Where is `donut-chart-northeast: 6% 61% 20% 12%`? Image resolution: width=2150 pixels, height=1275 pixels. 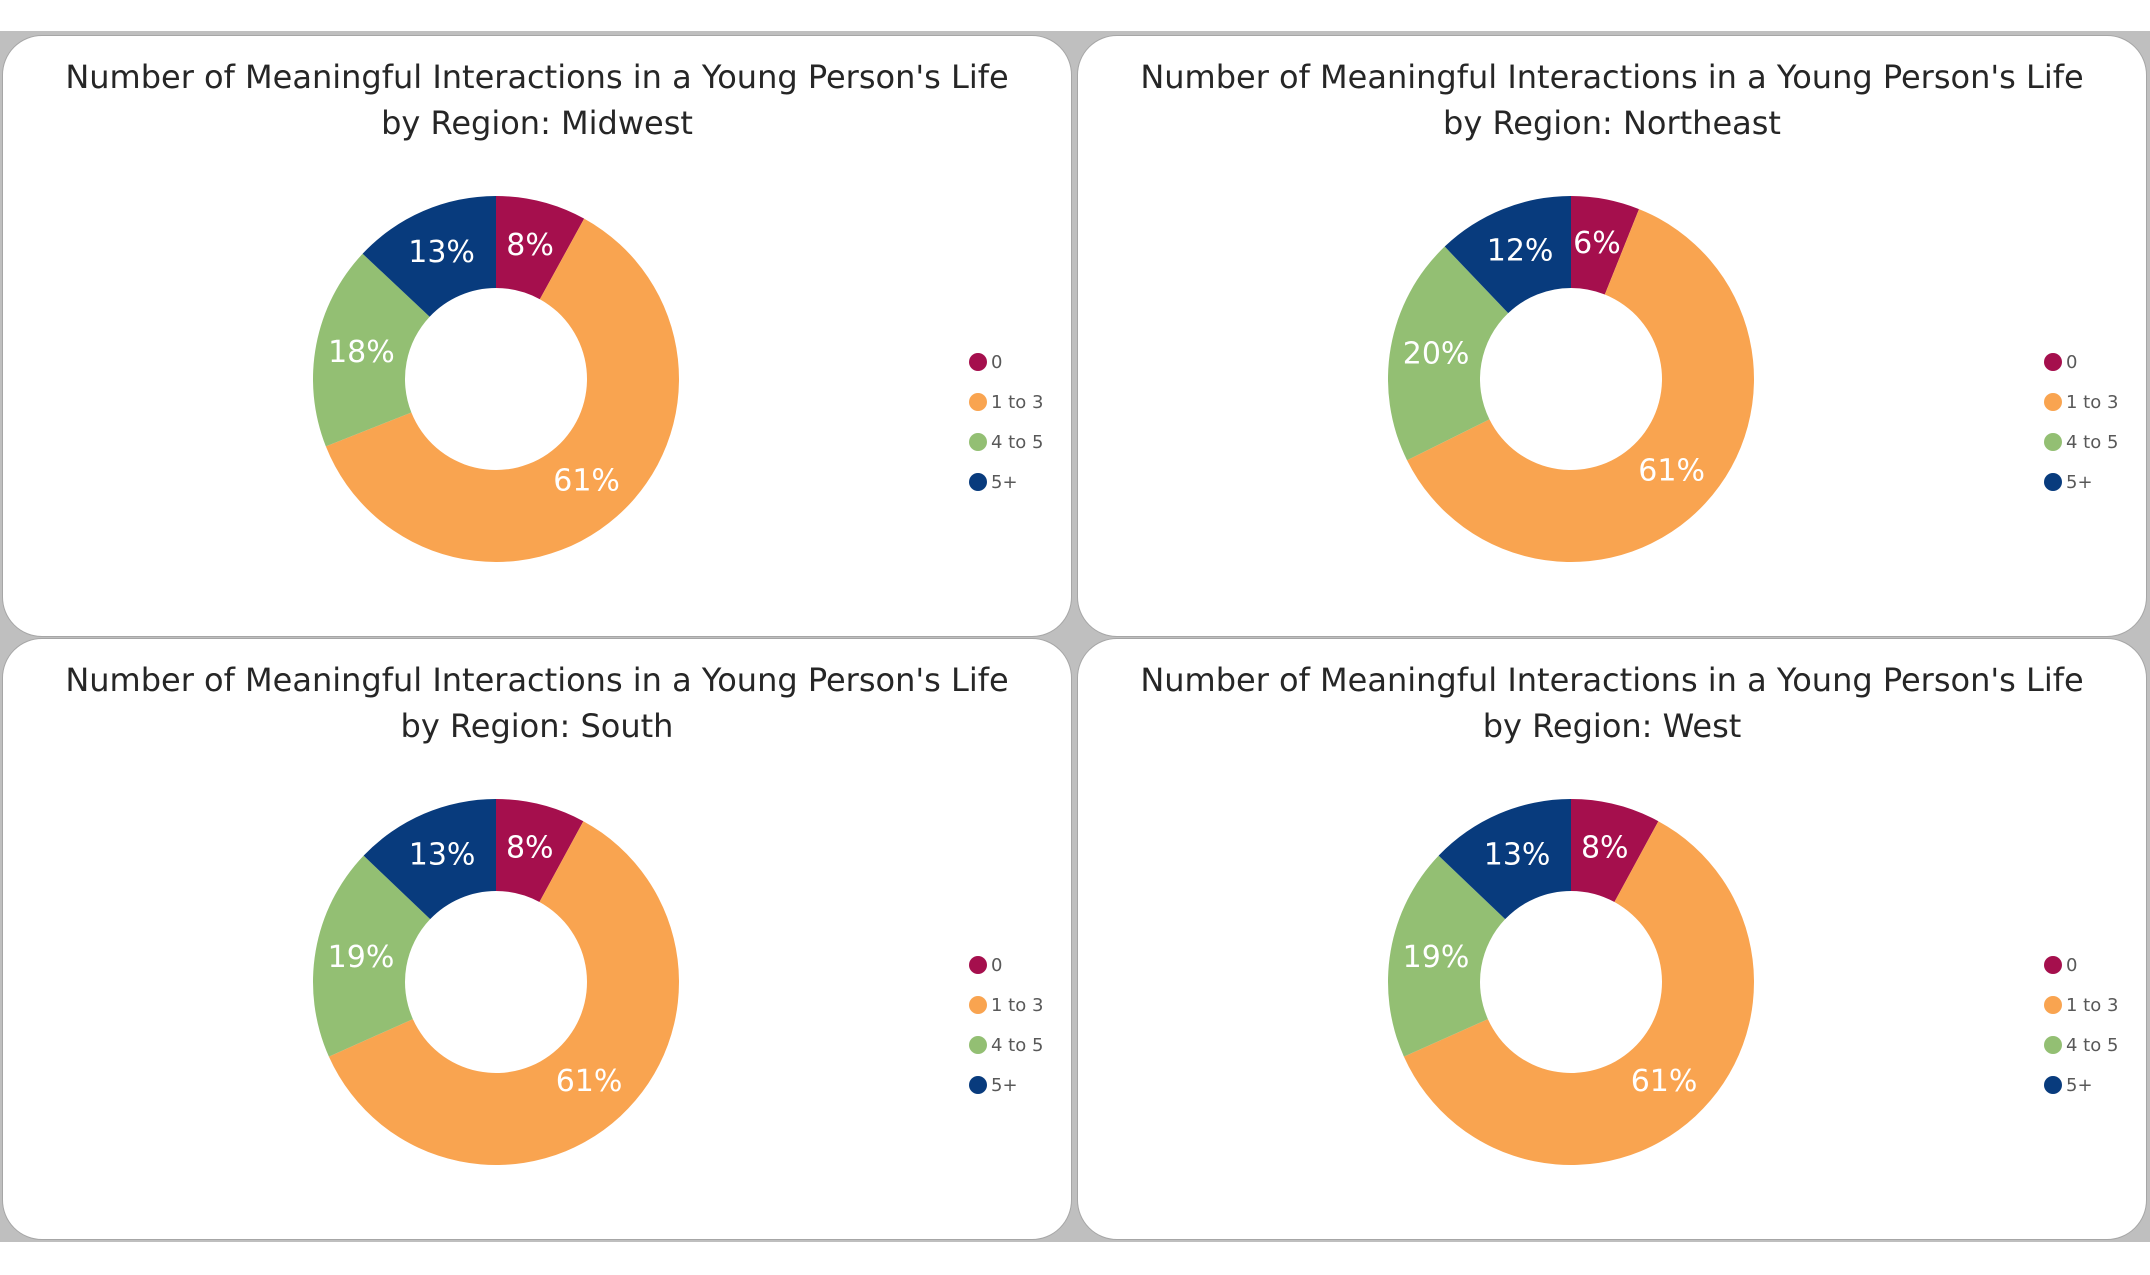
donut-chart-northeast: 6% 61% 20% 12% is located at coordinates (1571, 379).